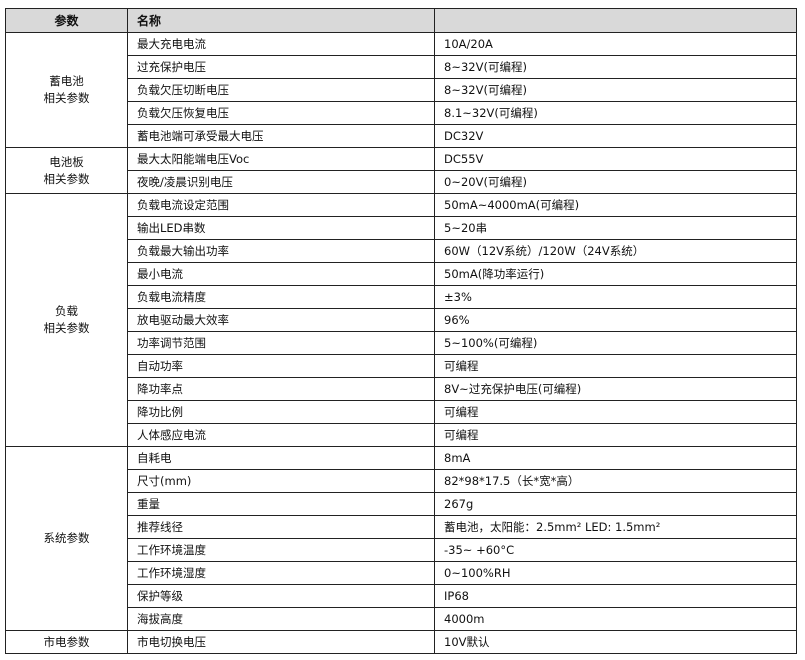  What do you see at coordinates (281, 228) in the screenshot?
I see `param-name: 输出LED串数` at bounding box center [281, 228].